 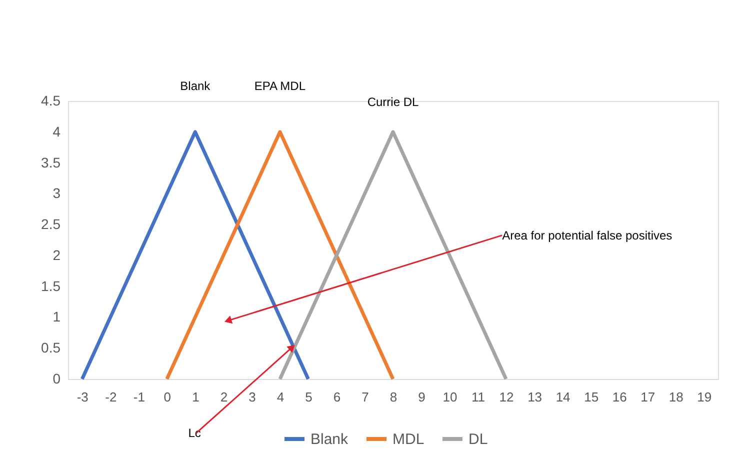 I want to click on annotation: Currie DL, so click(x=393, y=102).